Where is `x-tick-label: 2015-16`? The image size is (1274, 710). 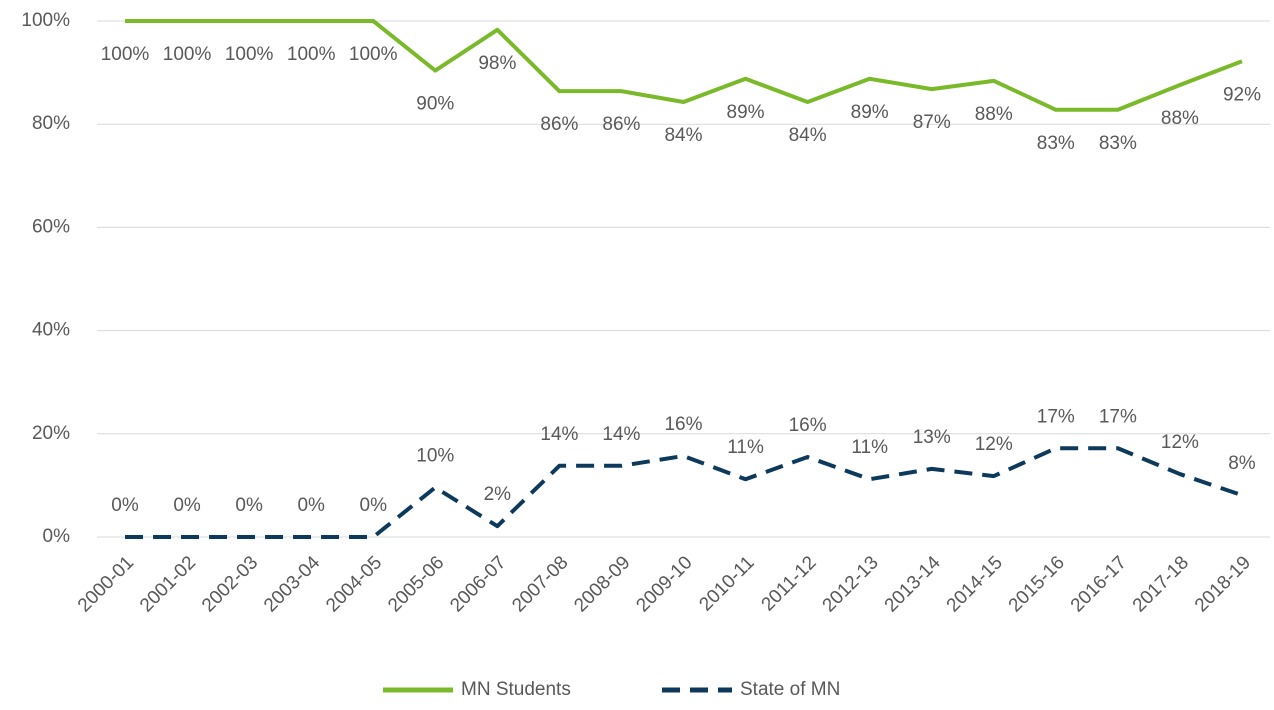
x-tick-label: 2015-16 is located at coordinates (1037, 584).